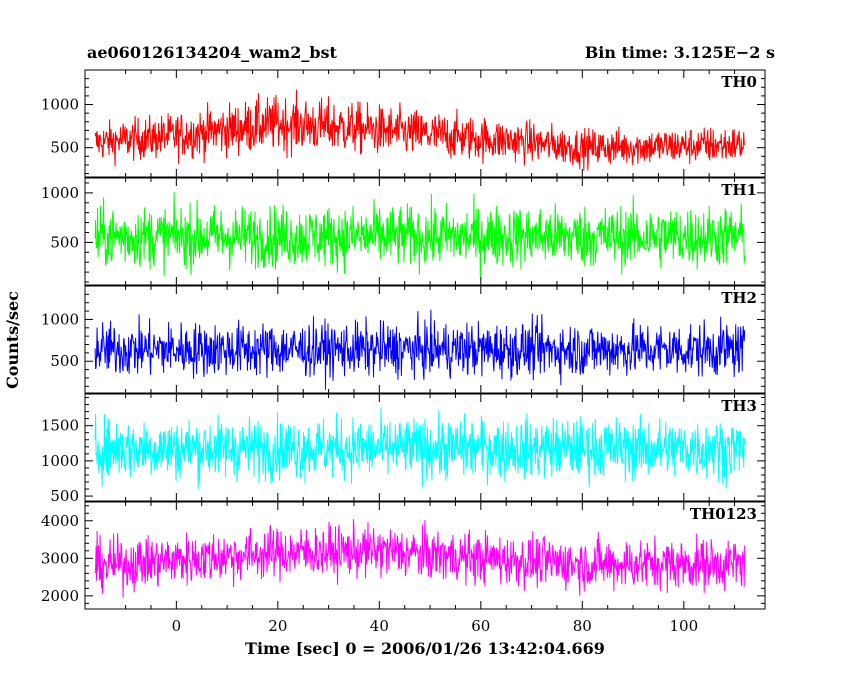 The height and width of the screenshot is (684, 850). What do you see at coordinates (480, 626) in the screenshot?
I see `x-tick-label: 60` at bounding box center [480, 626].